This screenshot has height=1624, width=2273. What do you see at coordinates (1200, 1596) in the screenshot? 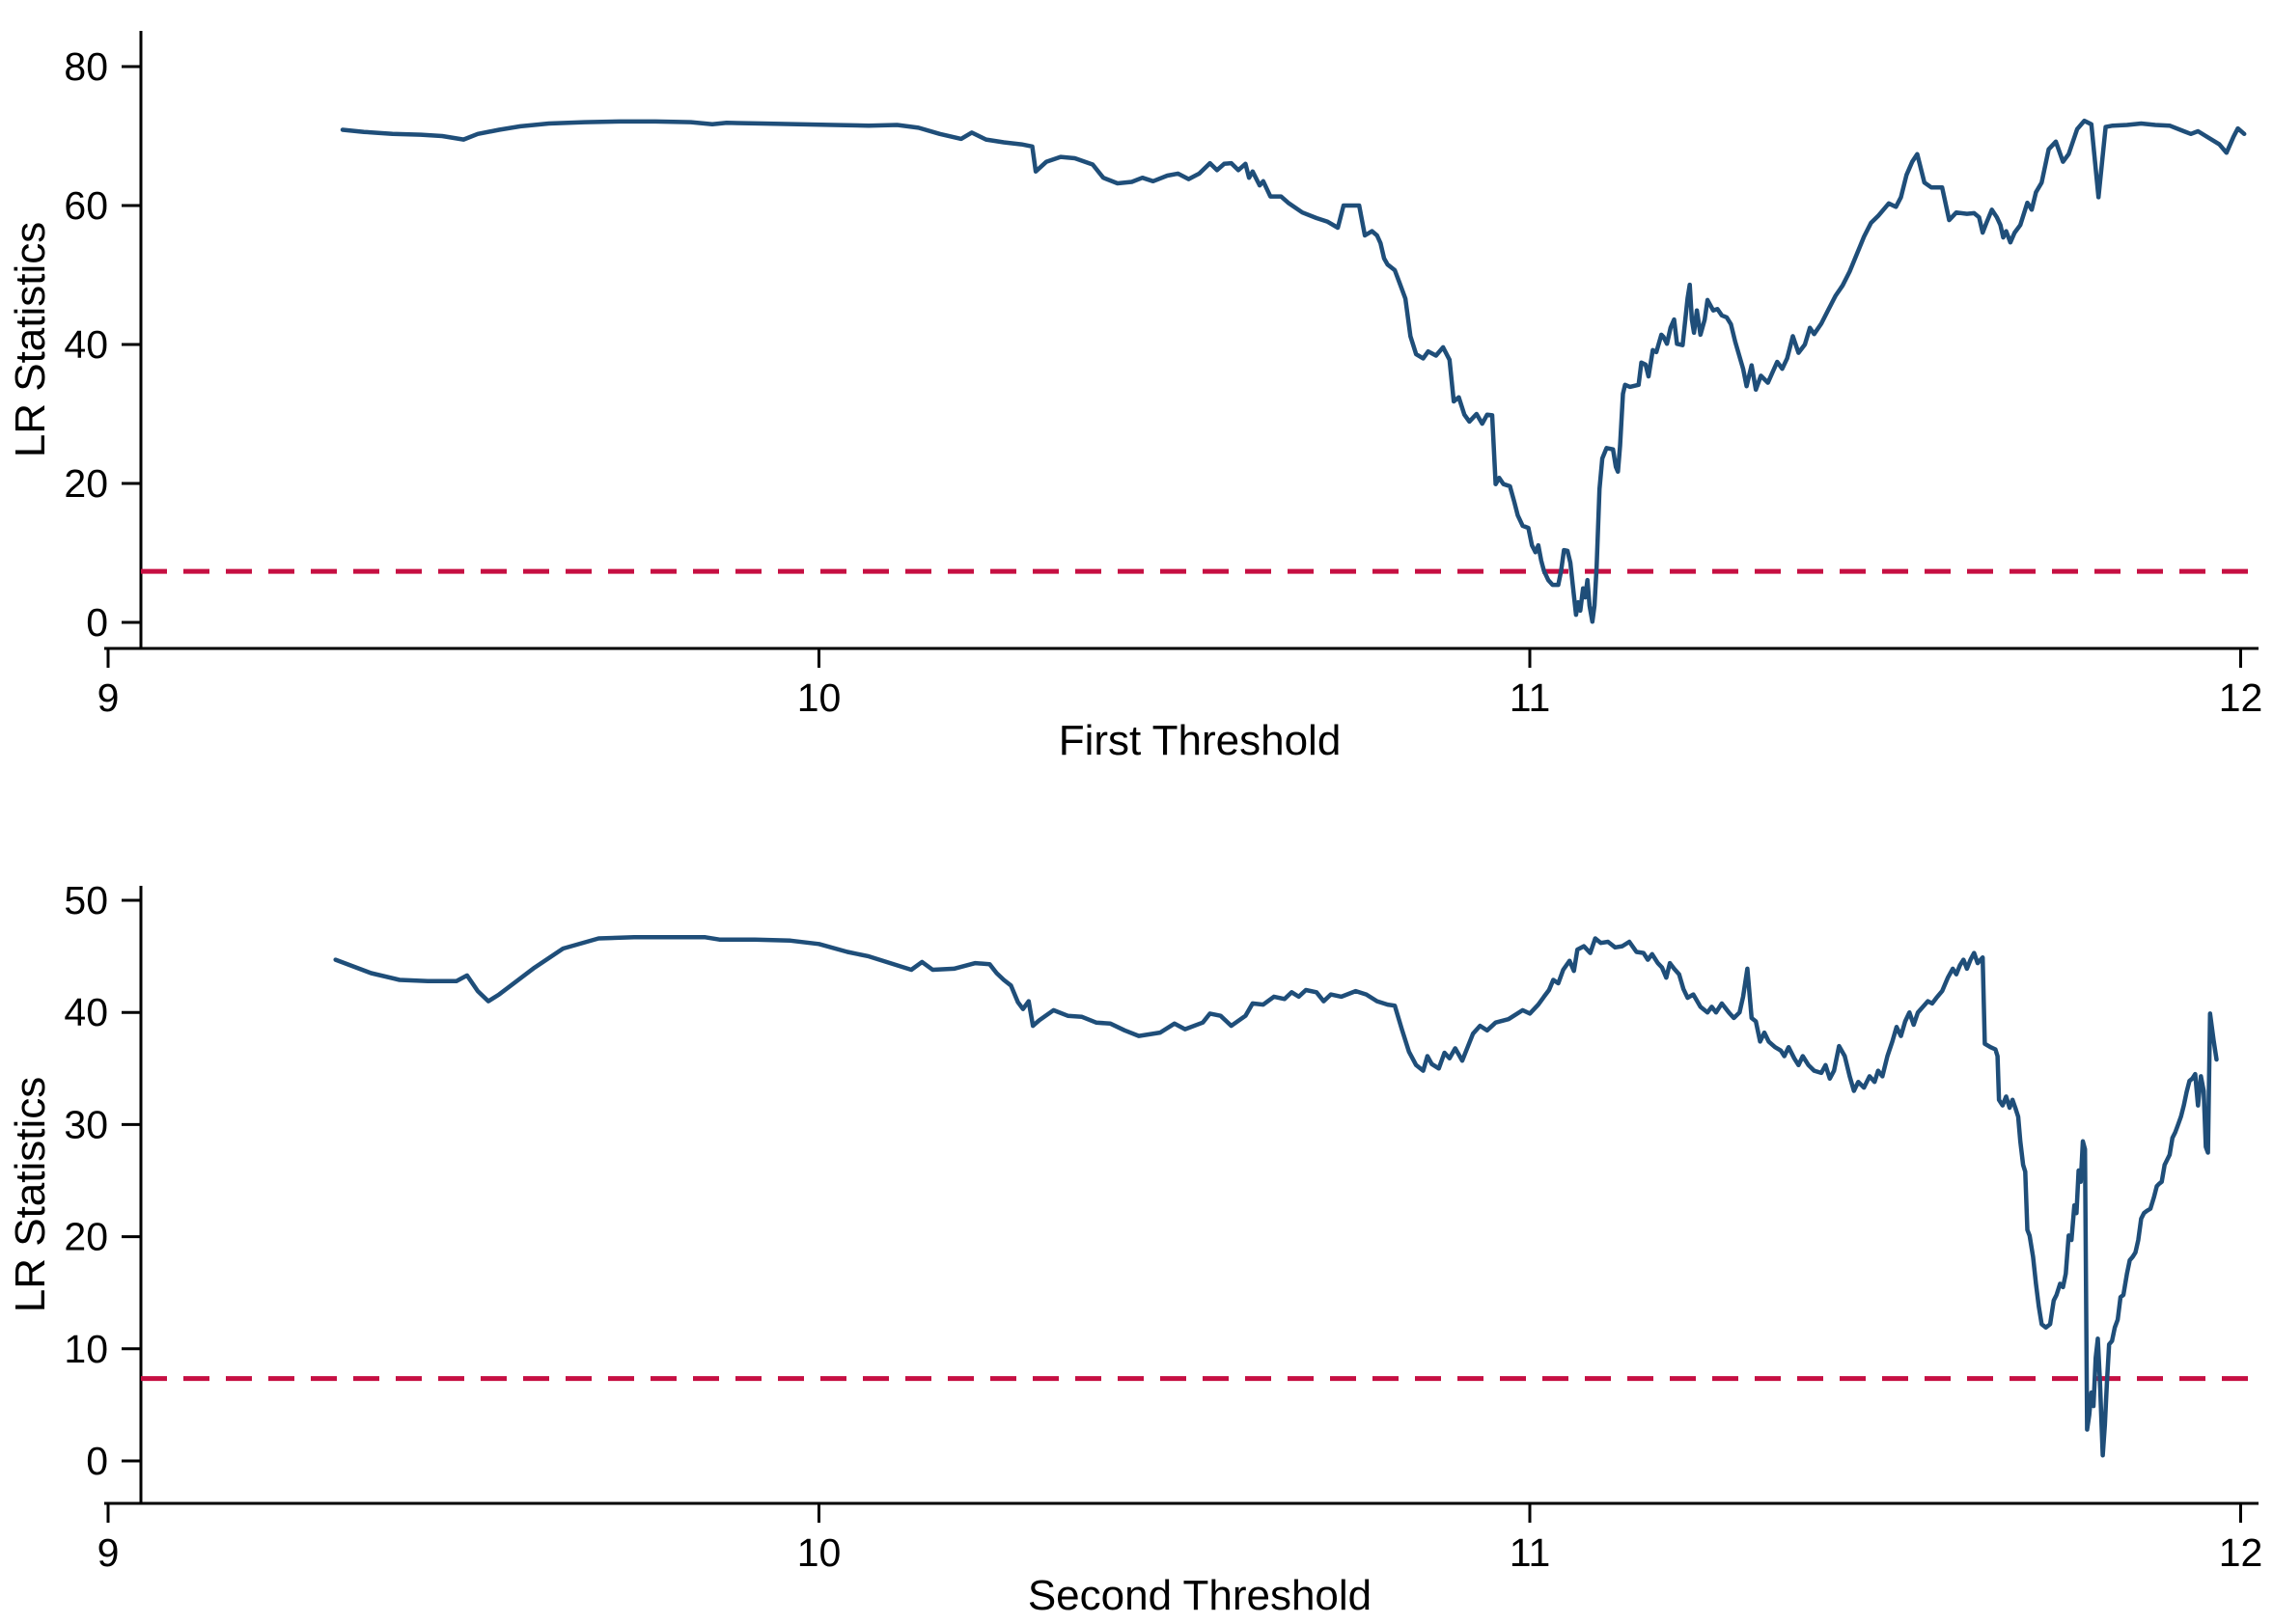
I see `x-axis-title-second: Second Threshold` at bounding box center [1200, 1596].